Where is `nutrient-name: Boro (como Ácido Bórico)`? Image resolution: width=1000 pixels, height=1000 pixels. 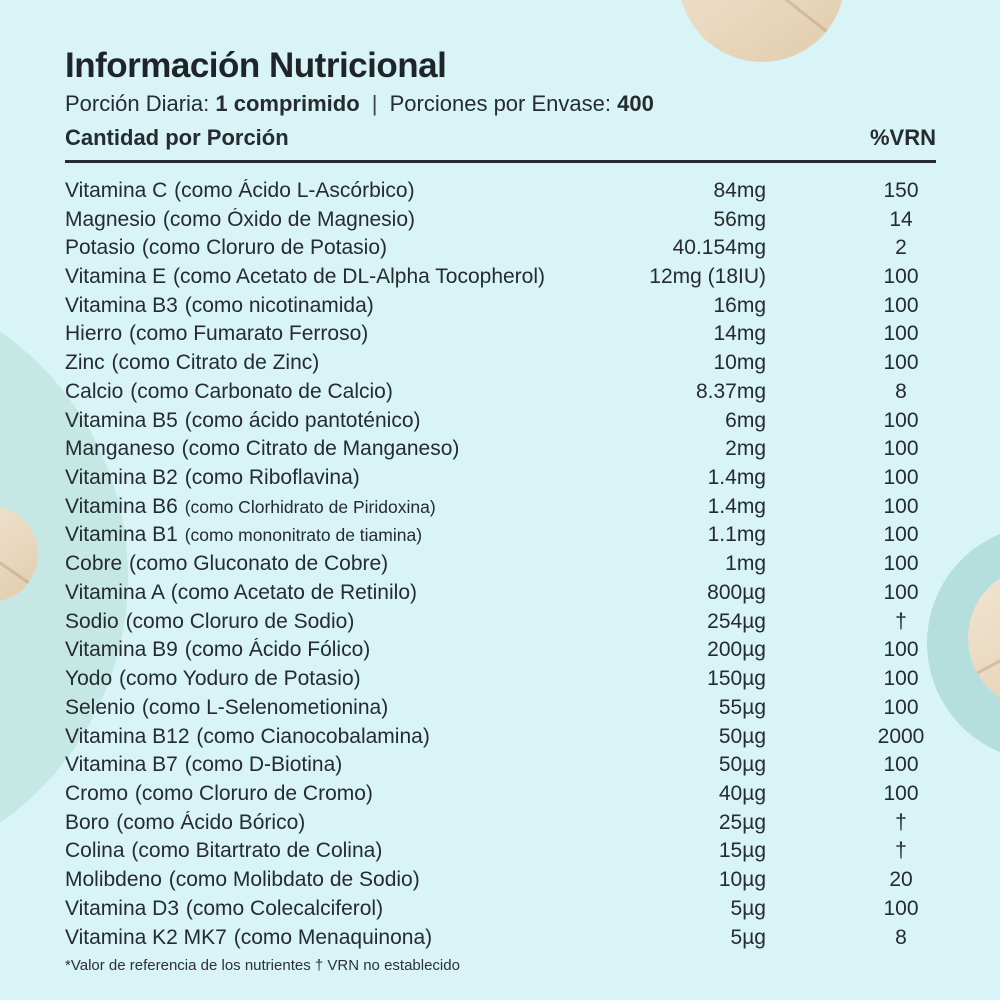 nutrient-name: Boro (como Ácido Bórico) is located at coordinates (185, 822).